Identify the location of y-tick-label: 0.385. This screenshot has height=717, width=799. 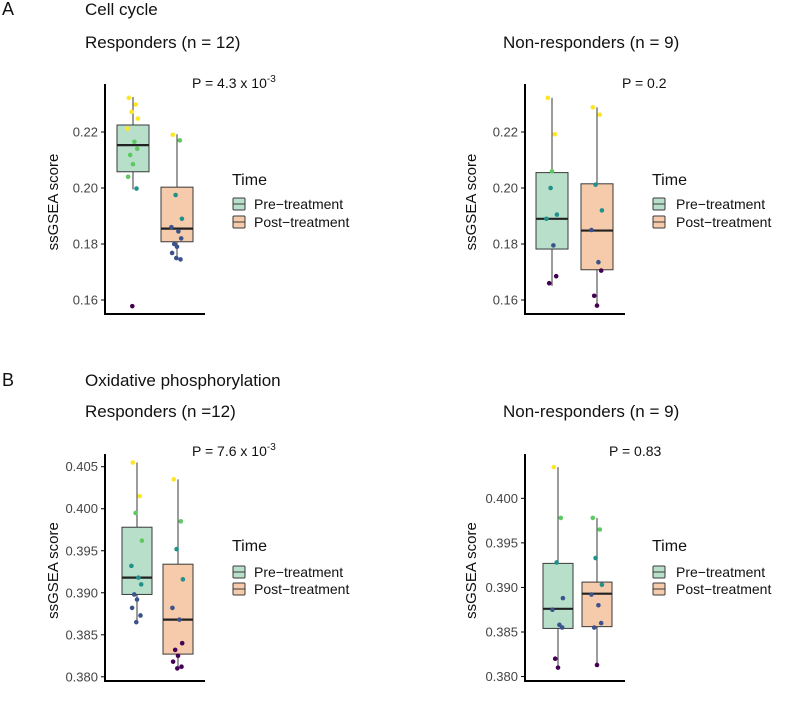
(81, 634).